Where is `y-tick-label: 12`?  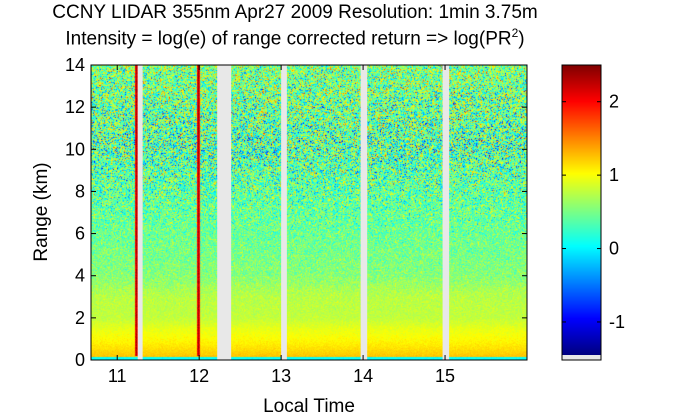
y-tick-label: 12 is located at coordinates (75, 107).